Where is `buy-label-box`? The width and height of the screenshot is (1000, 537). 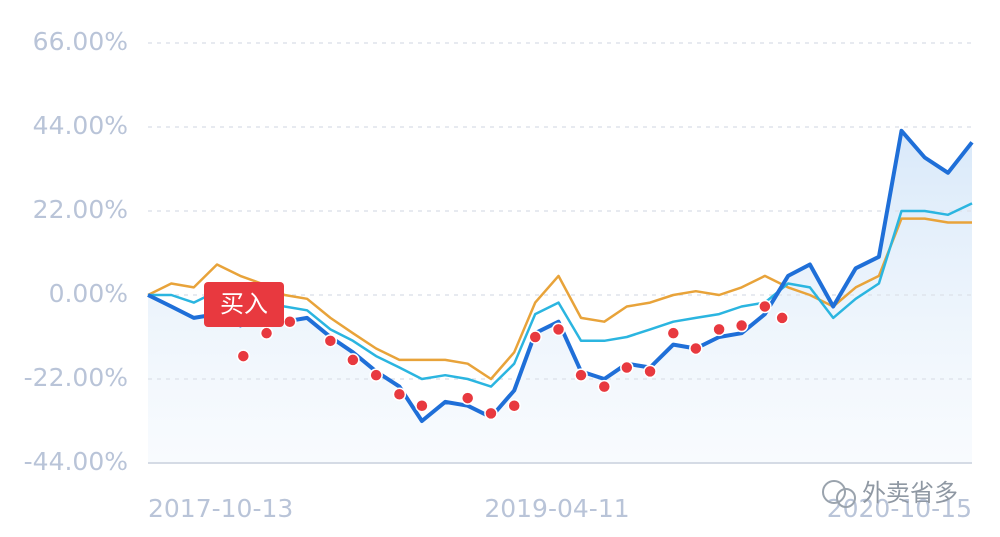
buy-label-box is located at coordinates (244, 304).